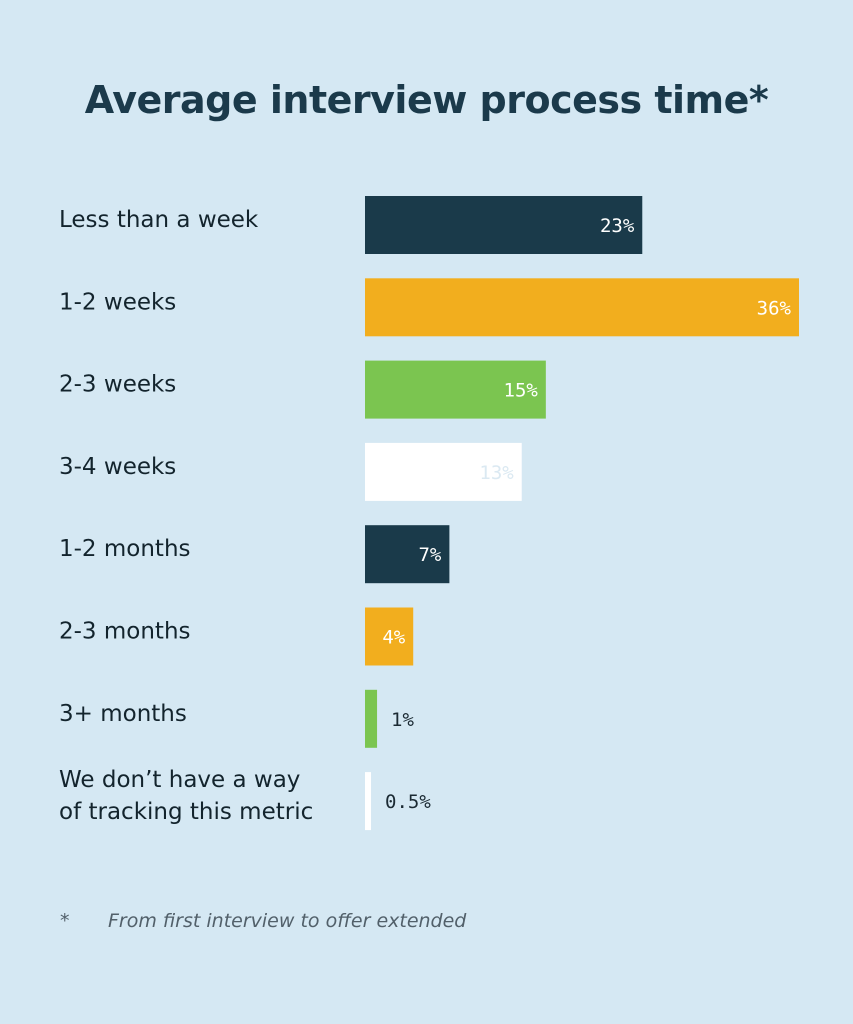  Describe the element at coordinates (125, 632) in the screenshot. I see `category-label-5: 2-3 months` at that location.